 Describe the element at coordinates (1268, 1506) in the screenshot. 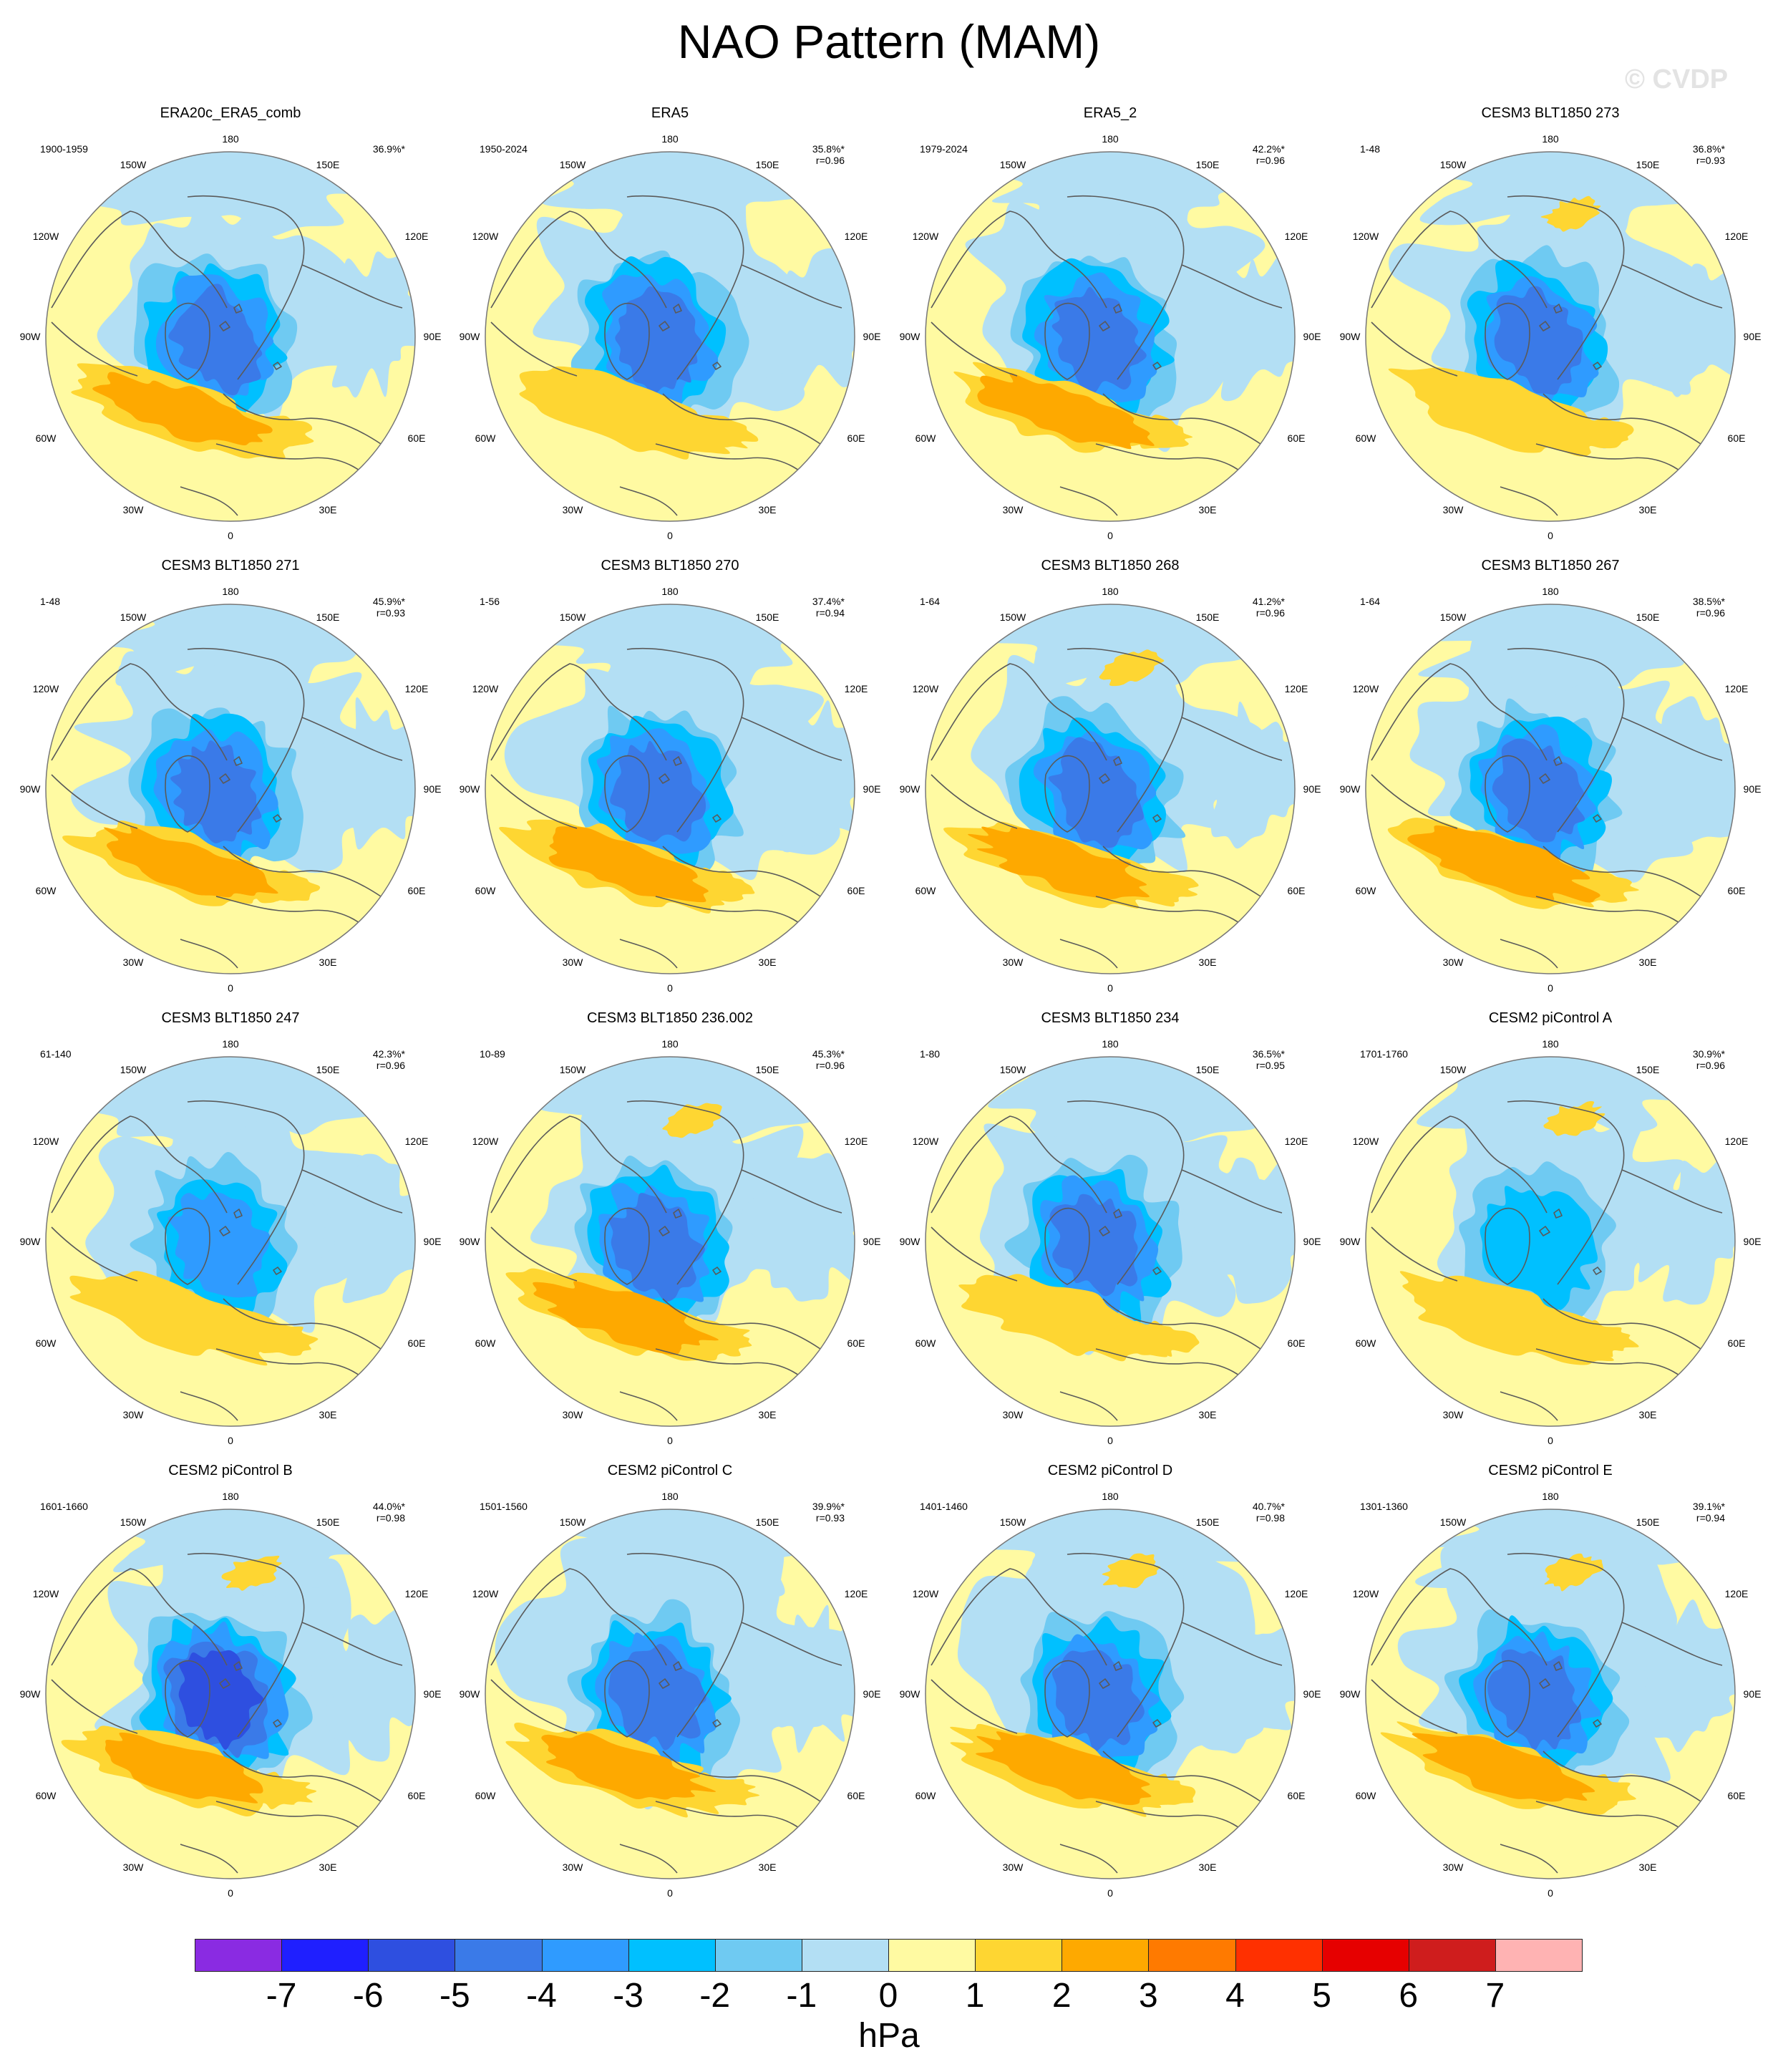

I see `variance-explained: 40.7%*` at that location.